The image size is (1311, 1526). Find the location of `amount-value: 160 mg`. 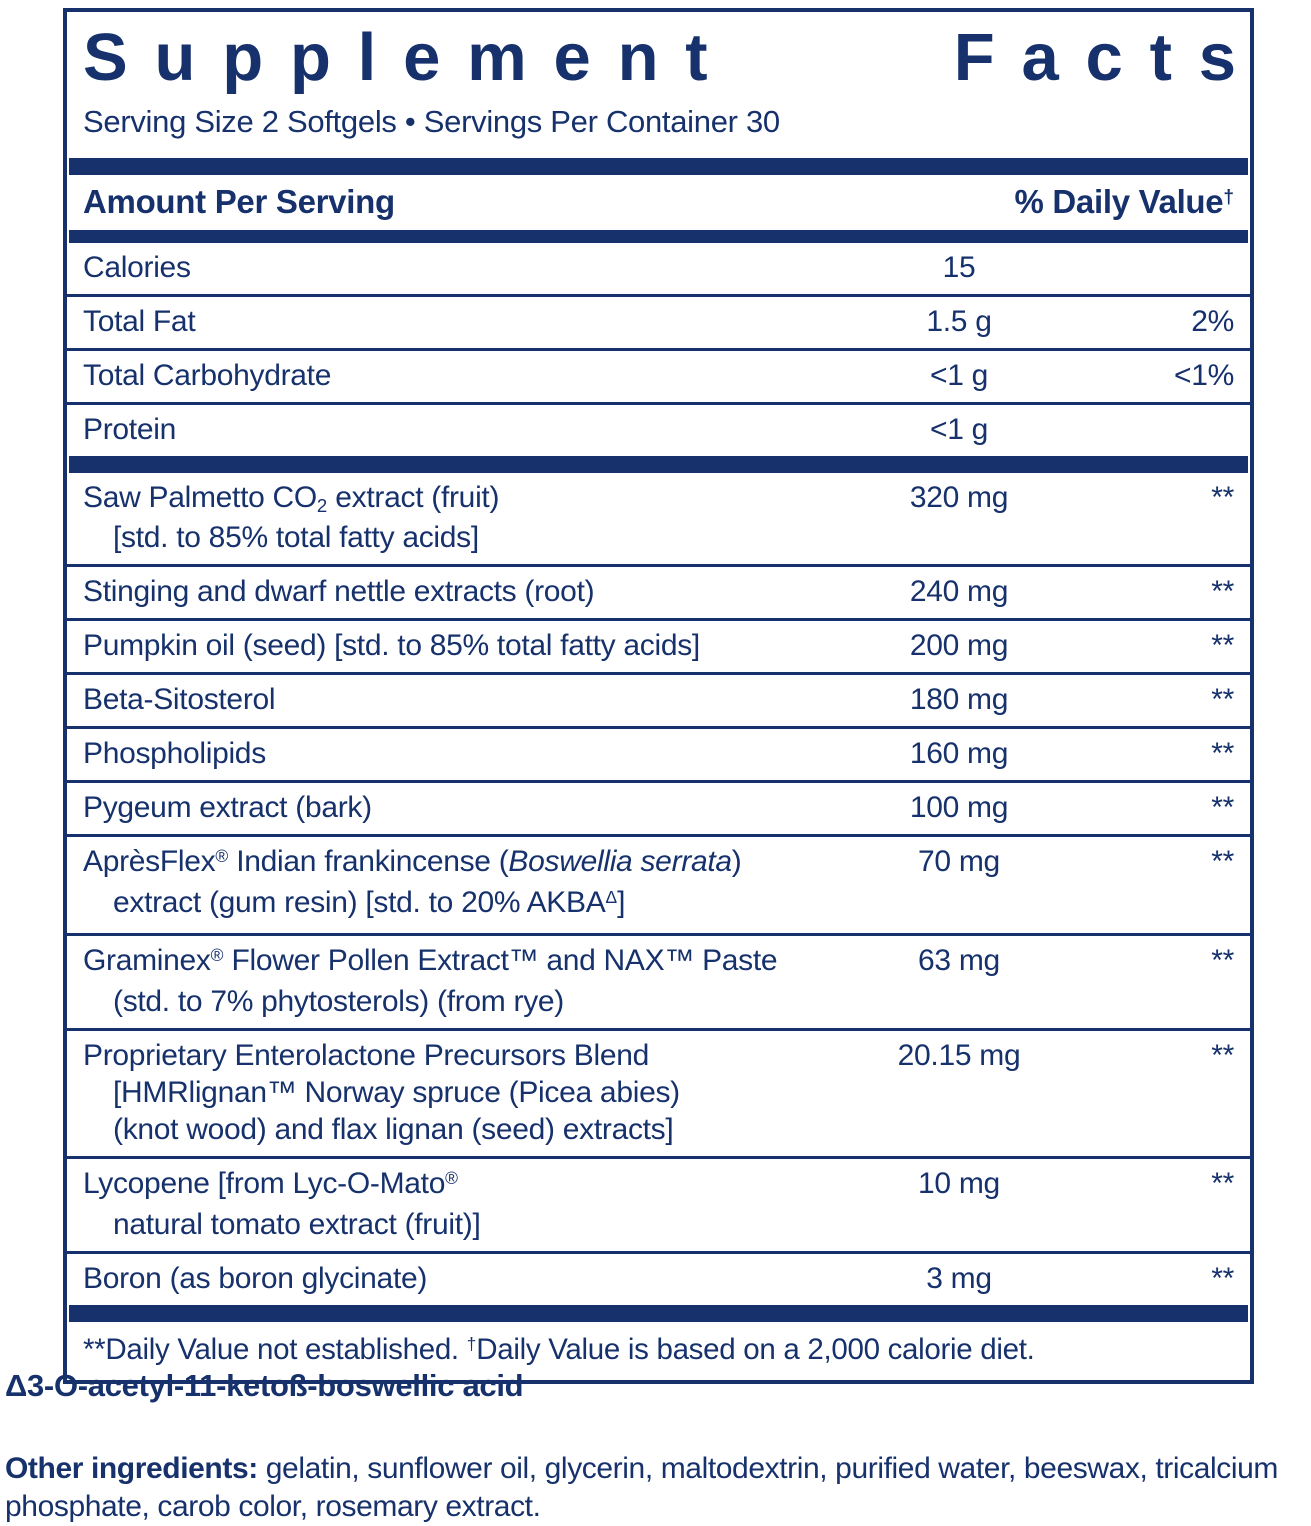

amount-value: 160 mg is located at coordinates (959, 754).